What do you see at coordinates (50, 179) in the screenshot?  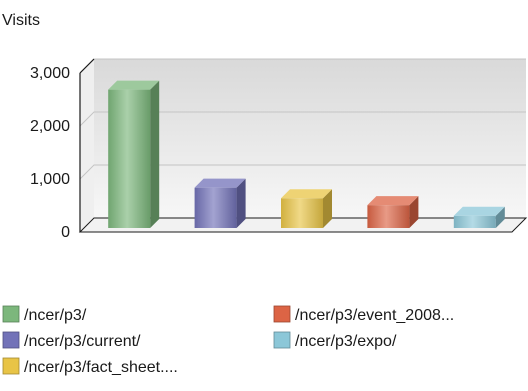 I see `y-tick-label: 1,000` at bounding box center [50, 179].